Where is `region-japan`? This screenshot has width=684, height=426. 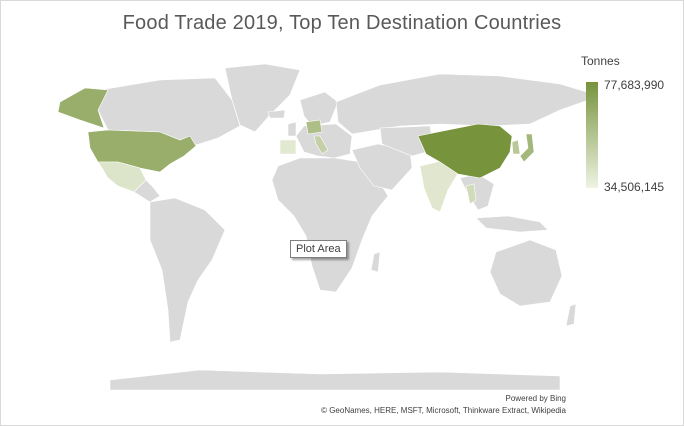 region-japan is located at coordinates (527, 148).